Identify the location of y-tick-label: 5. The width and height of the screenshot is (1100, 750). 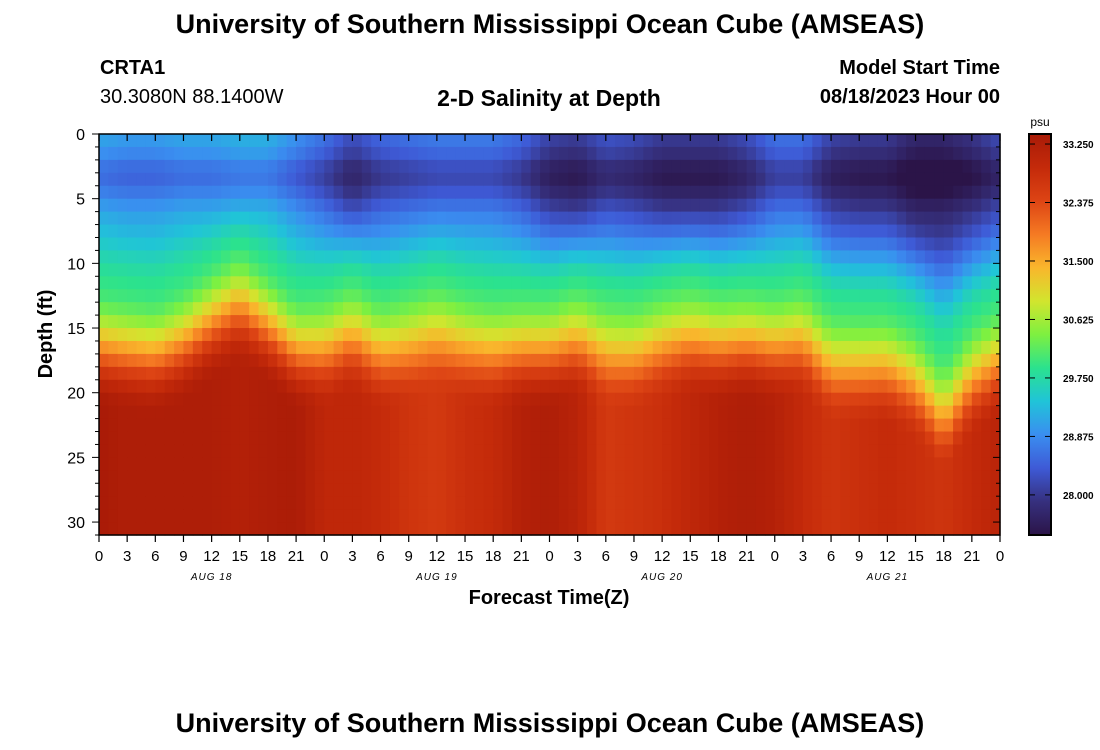
(80, 200).